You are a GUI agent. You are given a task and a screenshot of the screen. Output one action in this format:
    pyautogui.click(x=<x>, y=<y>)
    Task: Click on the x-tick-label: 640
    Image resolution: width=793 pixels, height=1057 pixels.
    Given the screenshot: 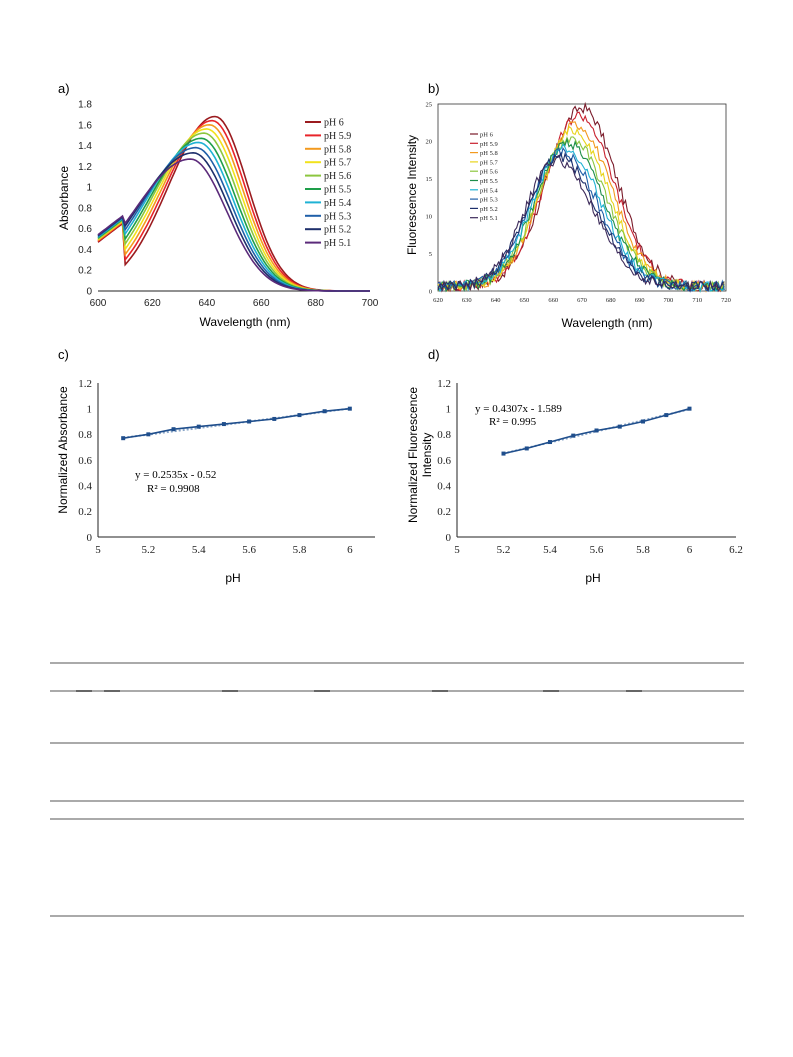 What is the action you would take?
    pyautogui.click(x=496, y=300)
    